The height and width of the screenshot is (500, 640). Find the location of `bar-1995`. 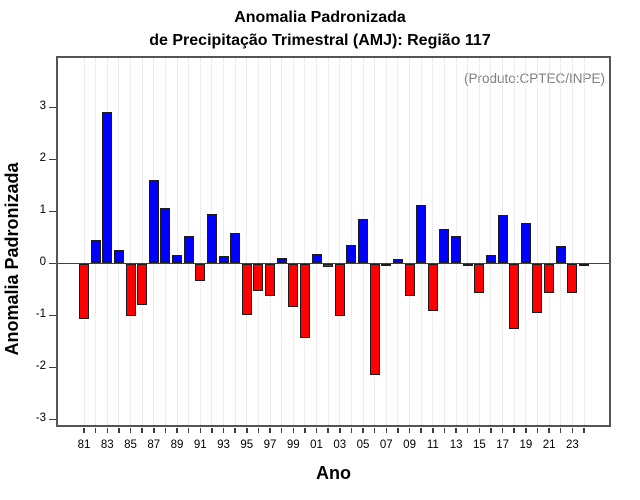

bar-1995 is located at coordinates (246, 290).